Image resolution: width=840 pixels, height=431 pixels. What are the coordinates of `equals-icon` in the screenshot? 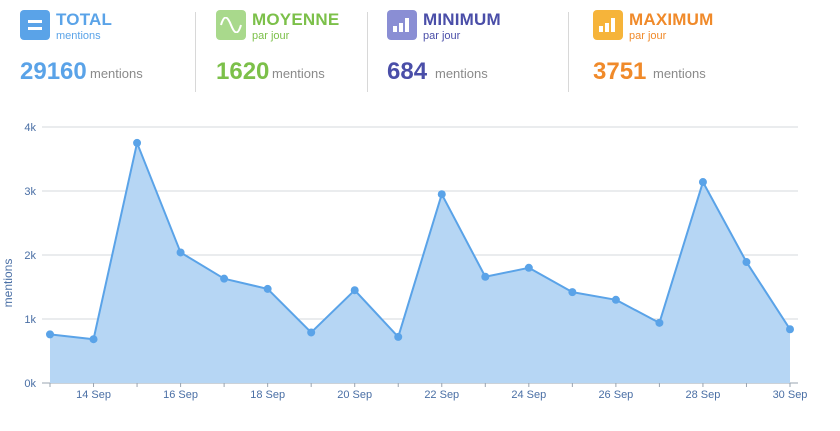 It's located at (35, 25).